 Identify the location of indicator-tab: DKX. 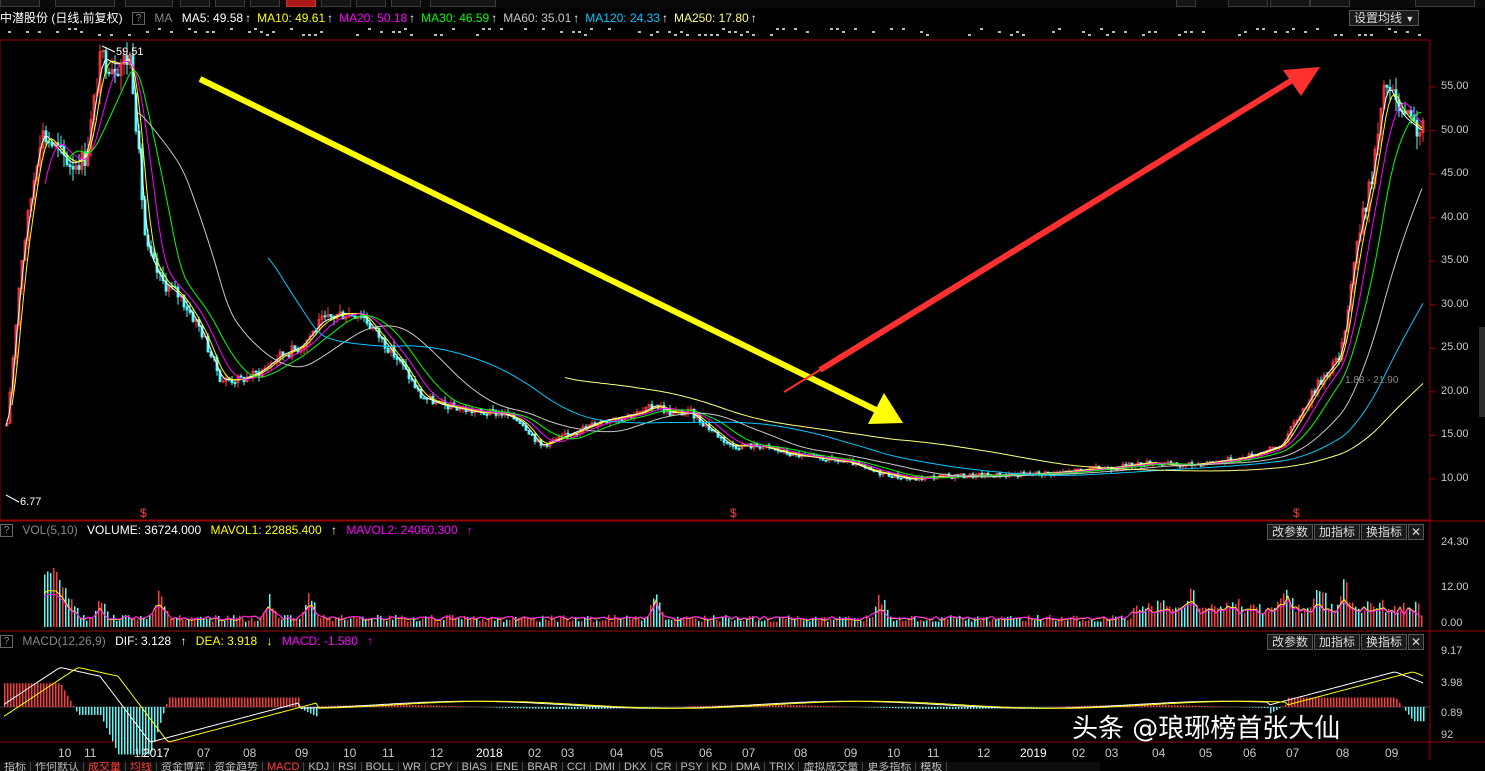
(636, 766).